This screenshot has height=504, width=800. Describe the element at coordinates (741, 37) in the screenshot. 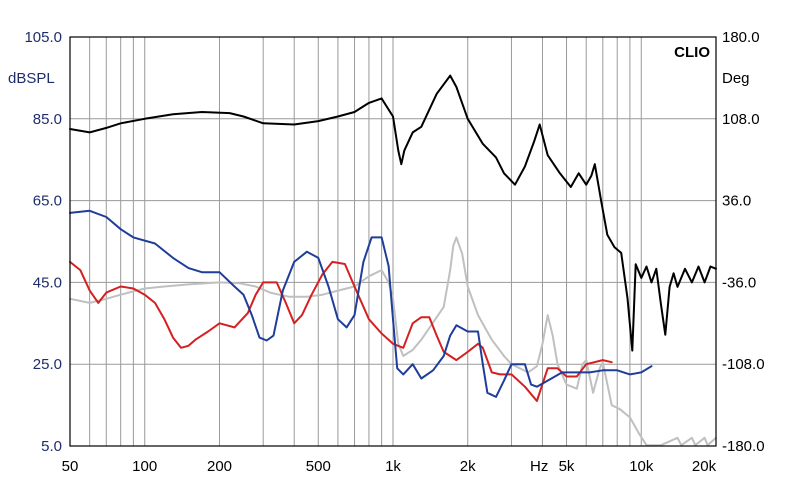

I see `right-tick-label: 180.0` at that location.